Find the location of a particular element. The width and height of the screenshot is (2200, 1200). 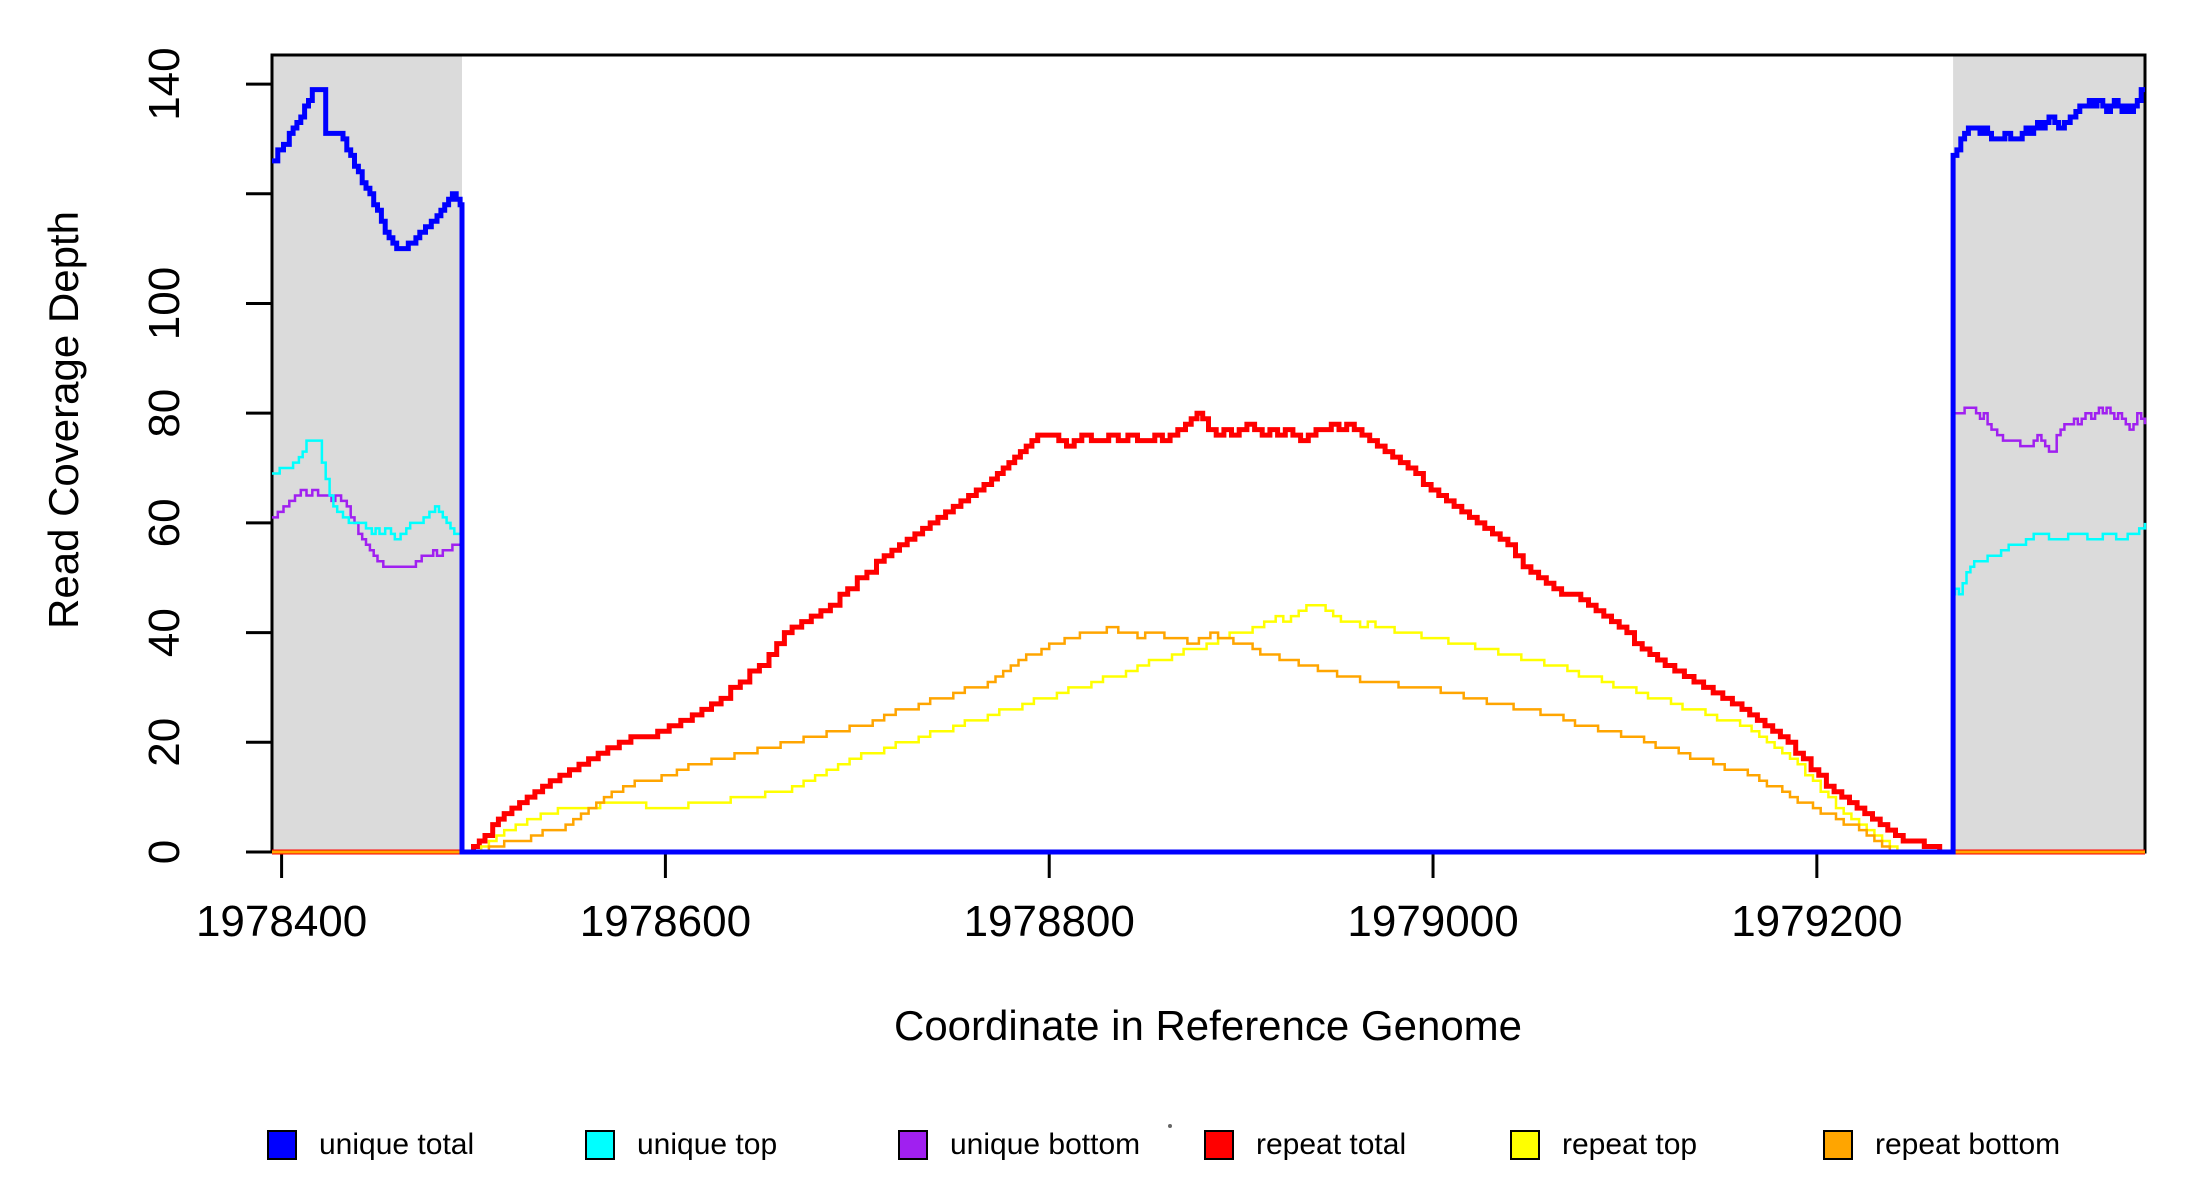

x-tick-label: 1978400 is located at coordinates (281, 921).